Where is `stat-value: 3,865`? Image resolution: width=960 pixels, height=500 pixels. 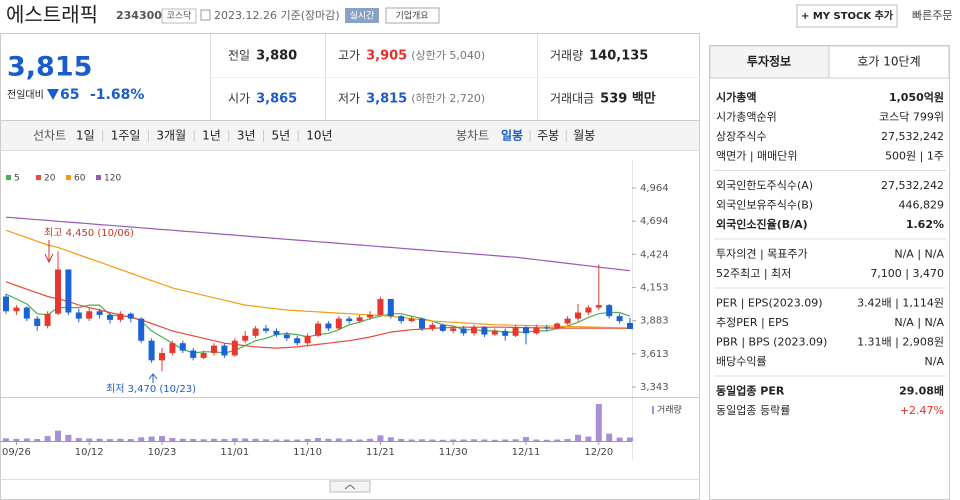 stat-value: 3,865 is located at coordinates (276, 99).